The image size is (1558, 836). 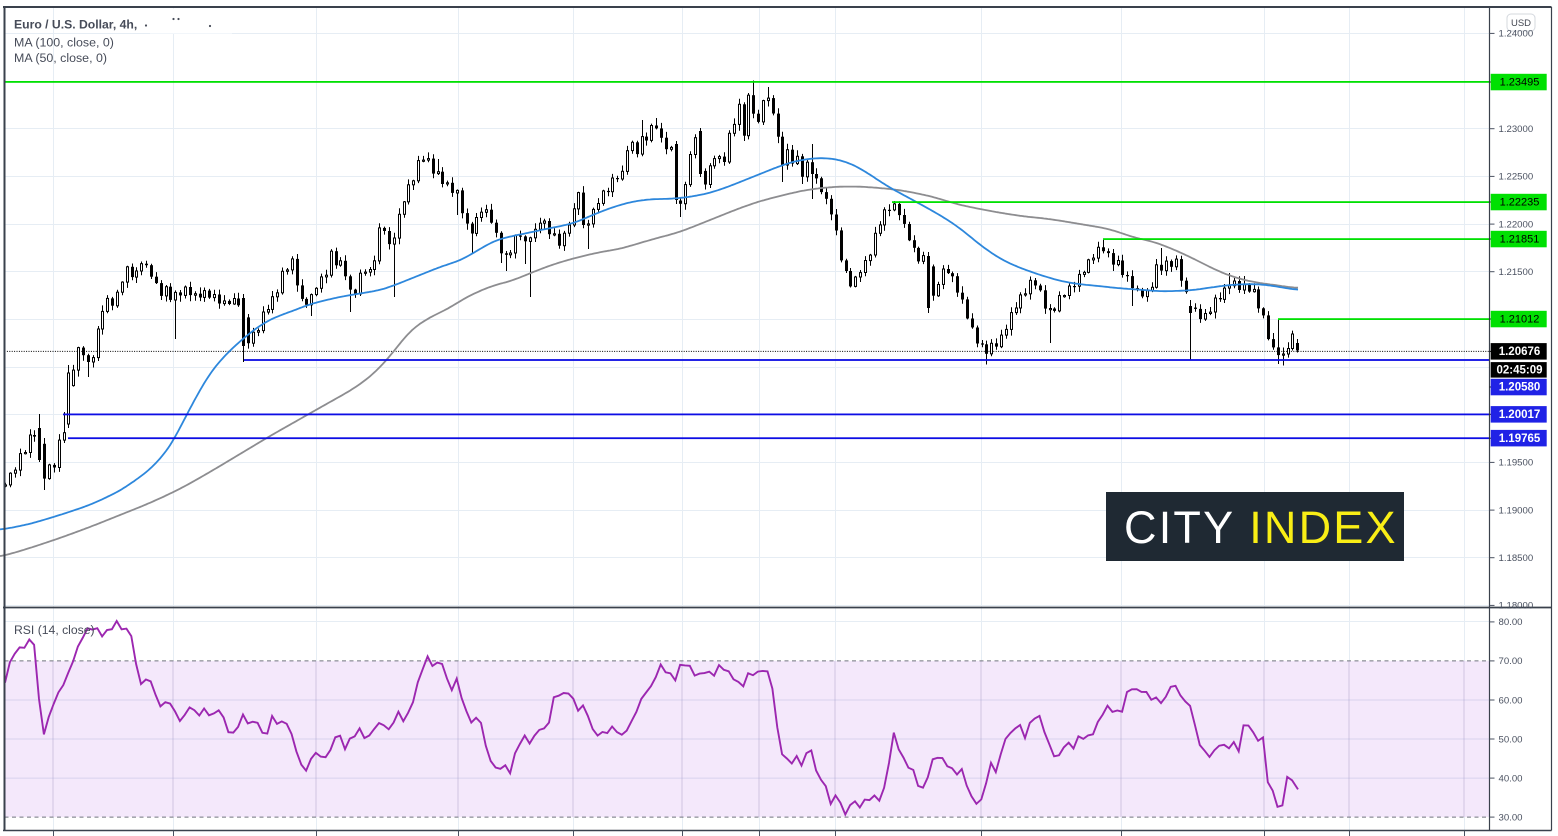 What do you see at coordinates (1261, 527) in the screenshot?
I see `svg-text: CITY INDEX` at bounding box center [1261, 527].